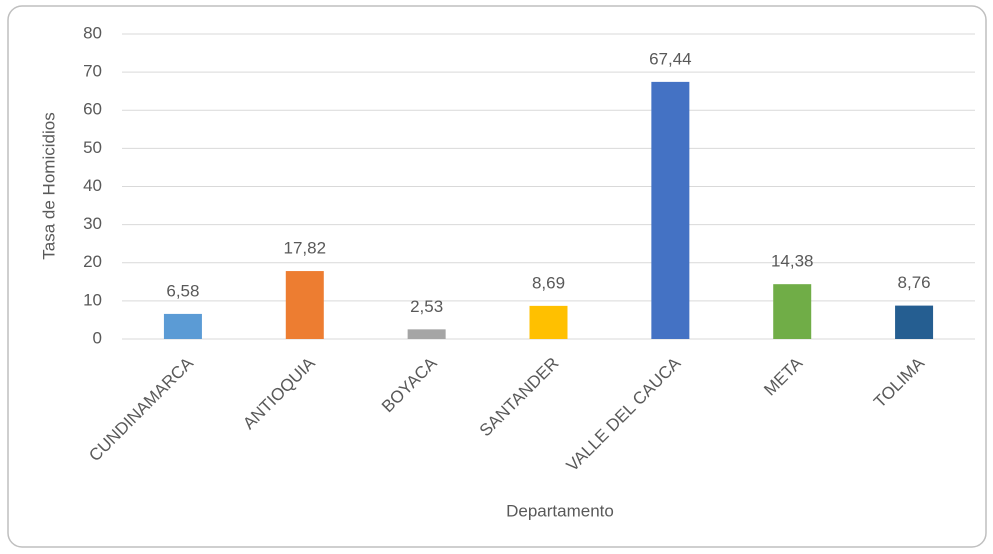 The image size is (993, 554). I want to click on data-label: 8,76, so click(914, 282).